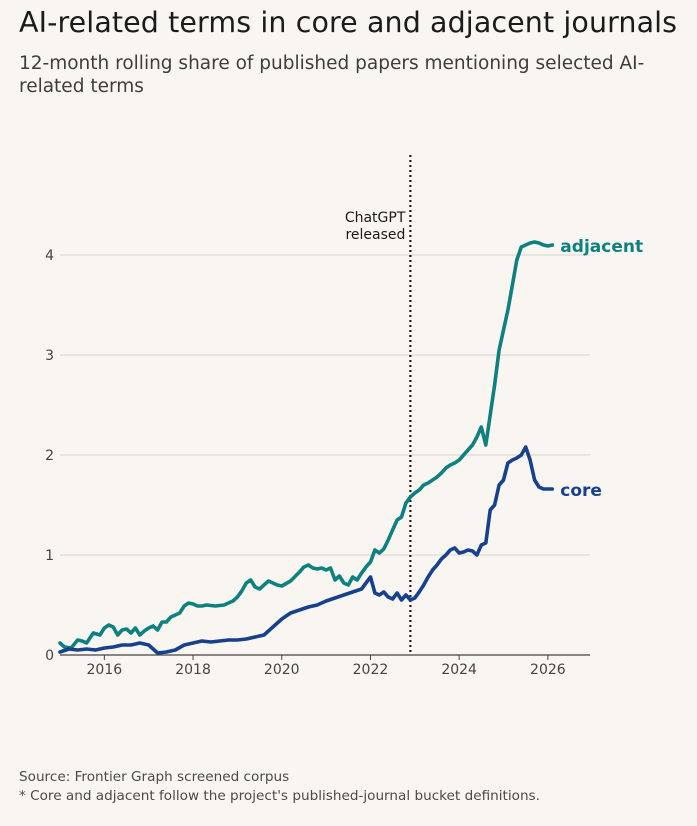  What do you see at coordinates (375, 218) in the screenshot?
I see `chatgpt-annotation-label-1: ChatGPT` at bounding box center [375, 218].